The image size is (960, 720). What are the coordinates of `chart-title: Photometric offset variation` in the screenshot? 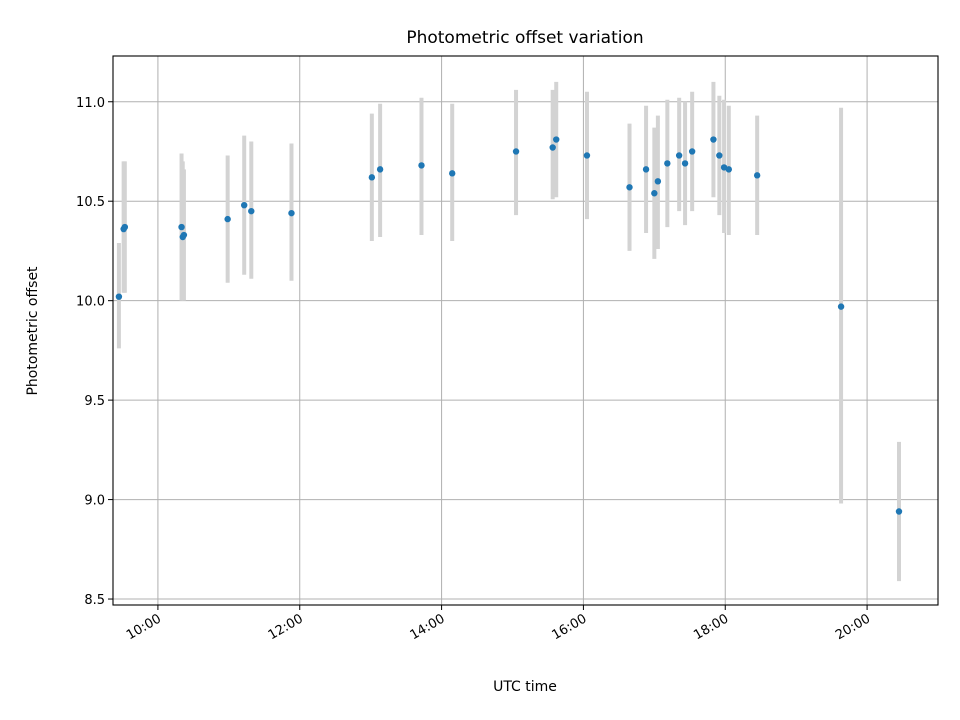 It's located at (524, 38).